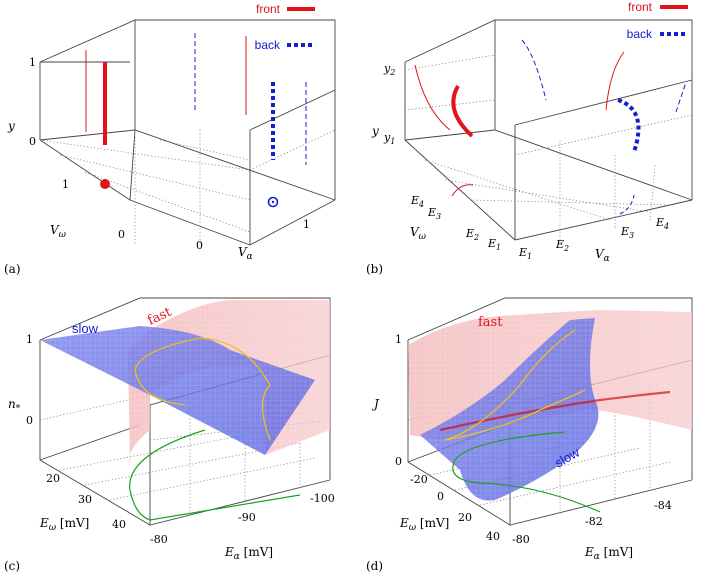 The width and height of the screenshot is (722, 575). Describe the element at coordinates (594, 521) in the screenshot. I see `panel-d-right-tick-82: -82` at that location.